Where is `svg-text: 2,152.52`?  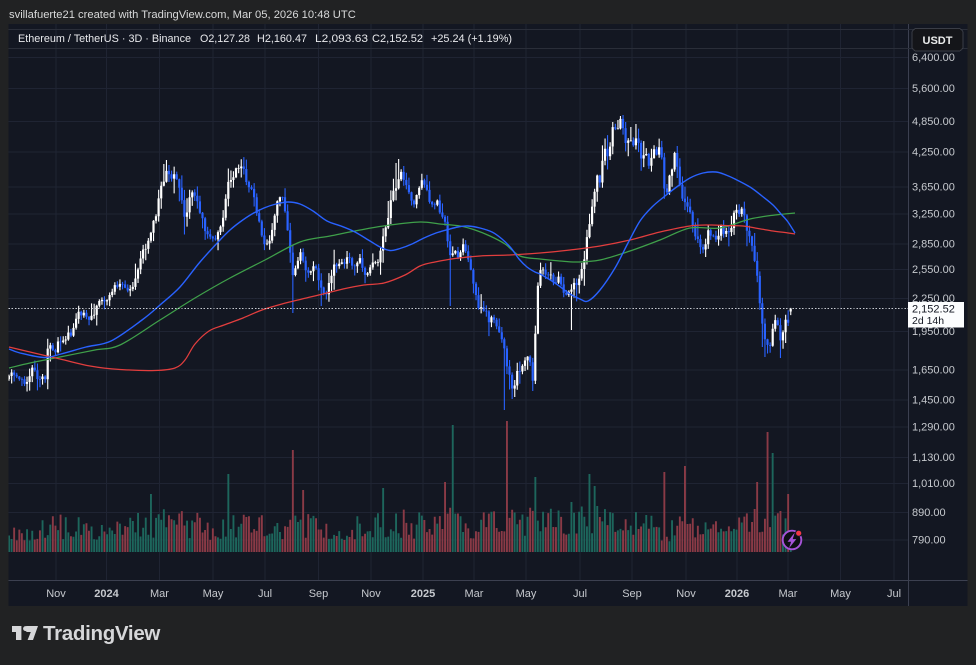 svg-text: 2,152.52 is located at coordinates (933, 310).